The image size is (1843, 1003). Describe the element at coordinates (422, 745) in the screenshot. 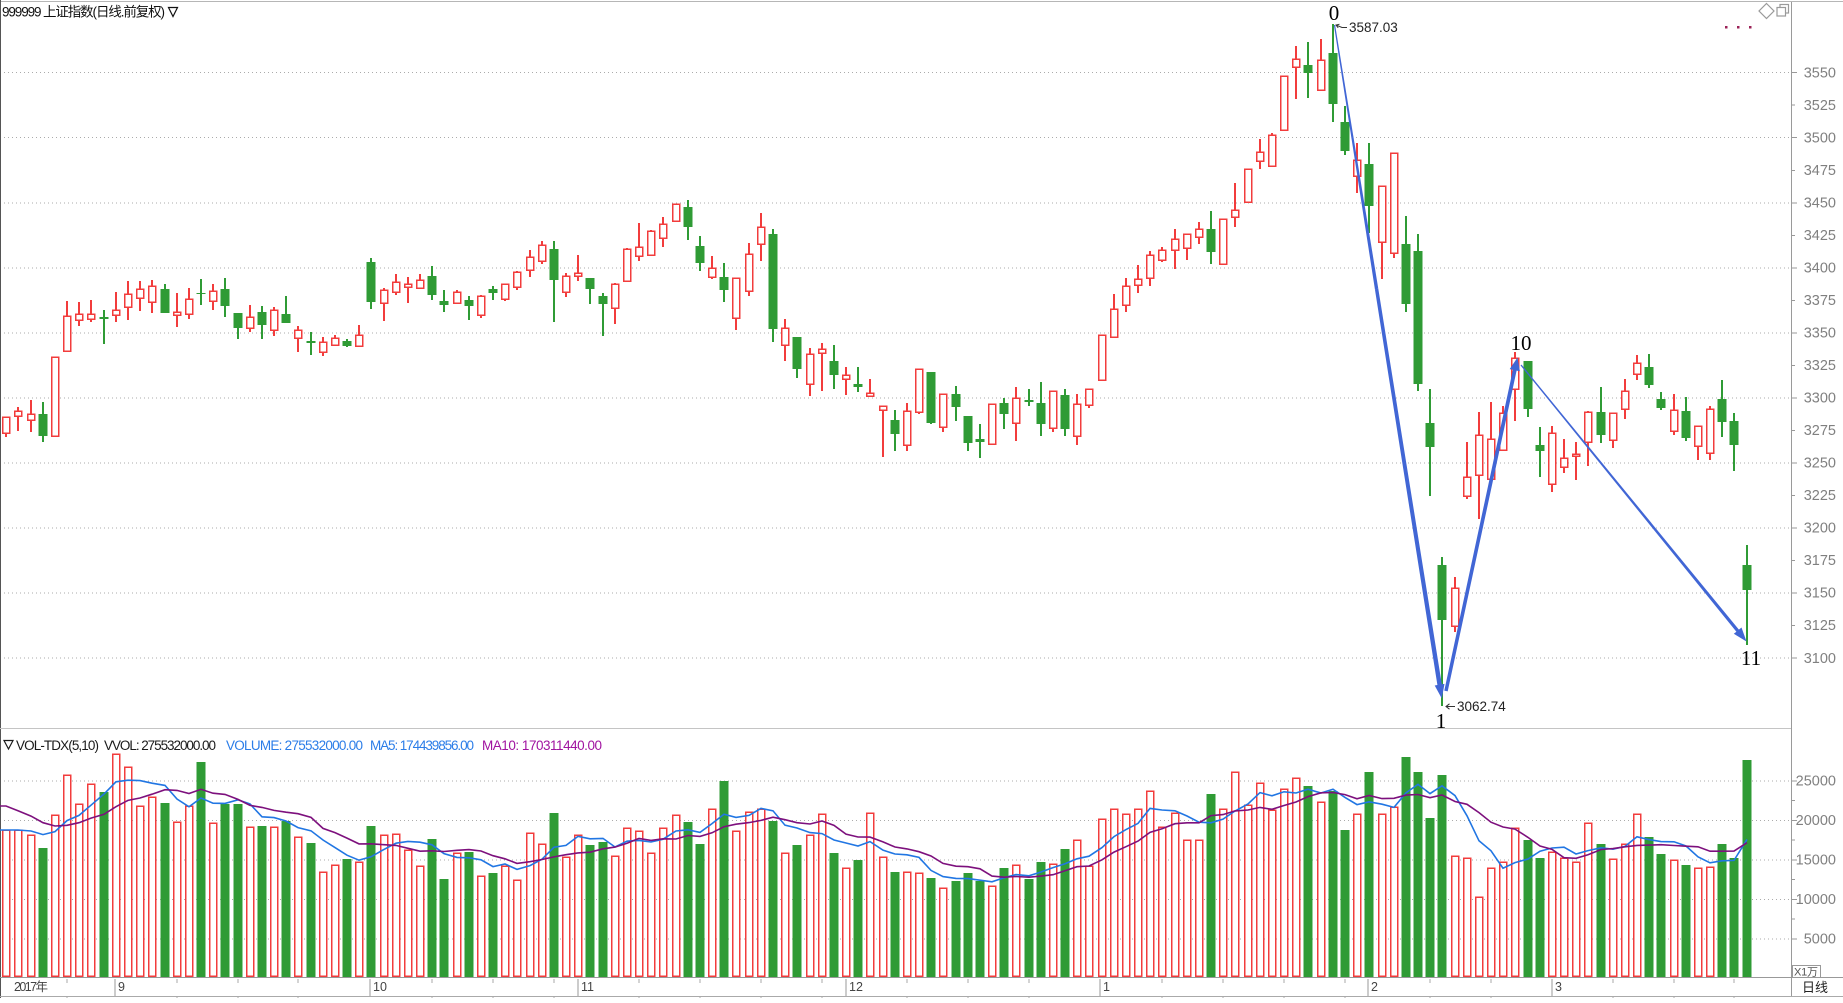

I see `svg-text: MA5: 174439856.00` at that location.